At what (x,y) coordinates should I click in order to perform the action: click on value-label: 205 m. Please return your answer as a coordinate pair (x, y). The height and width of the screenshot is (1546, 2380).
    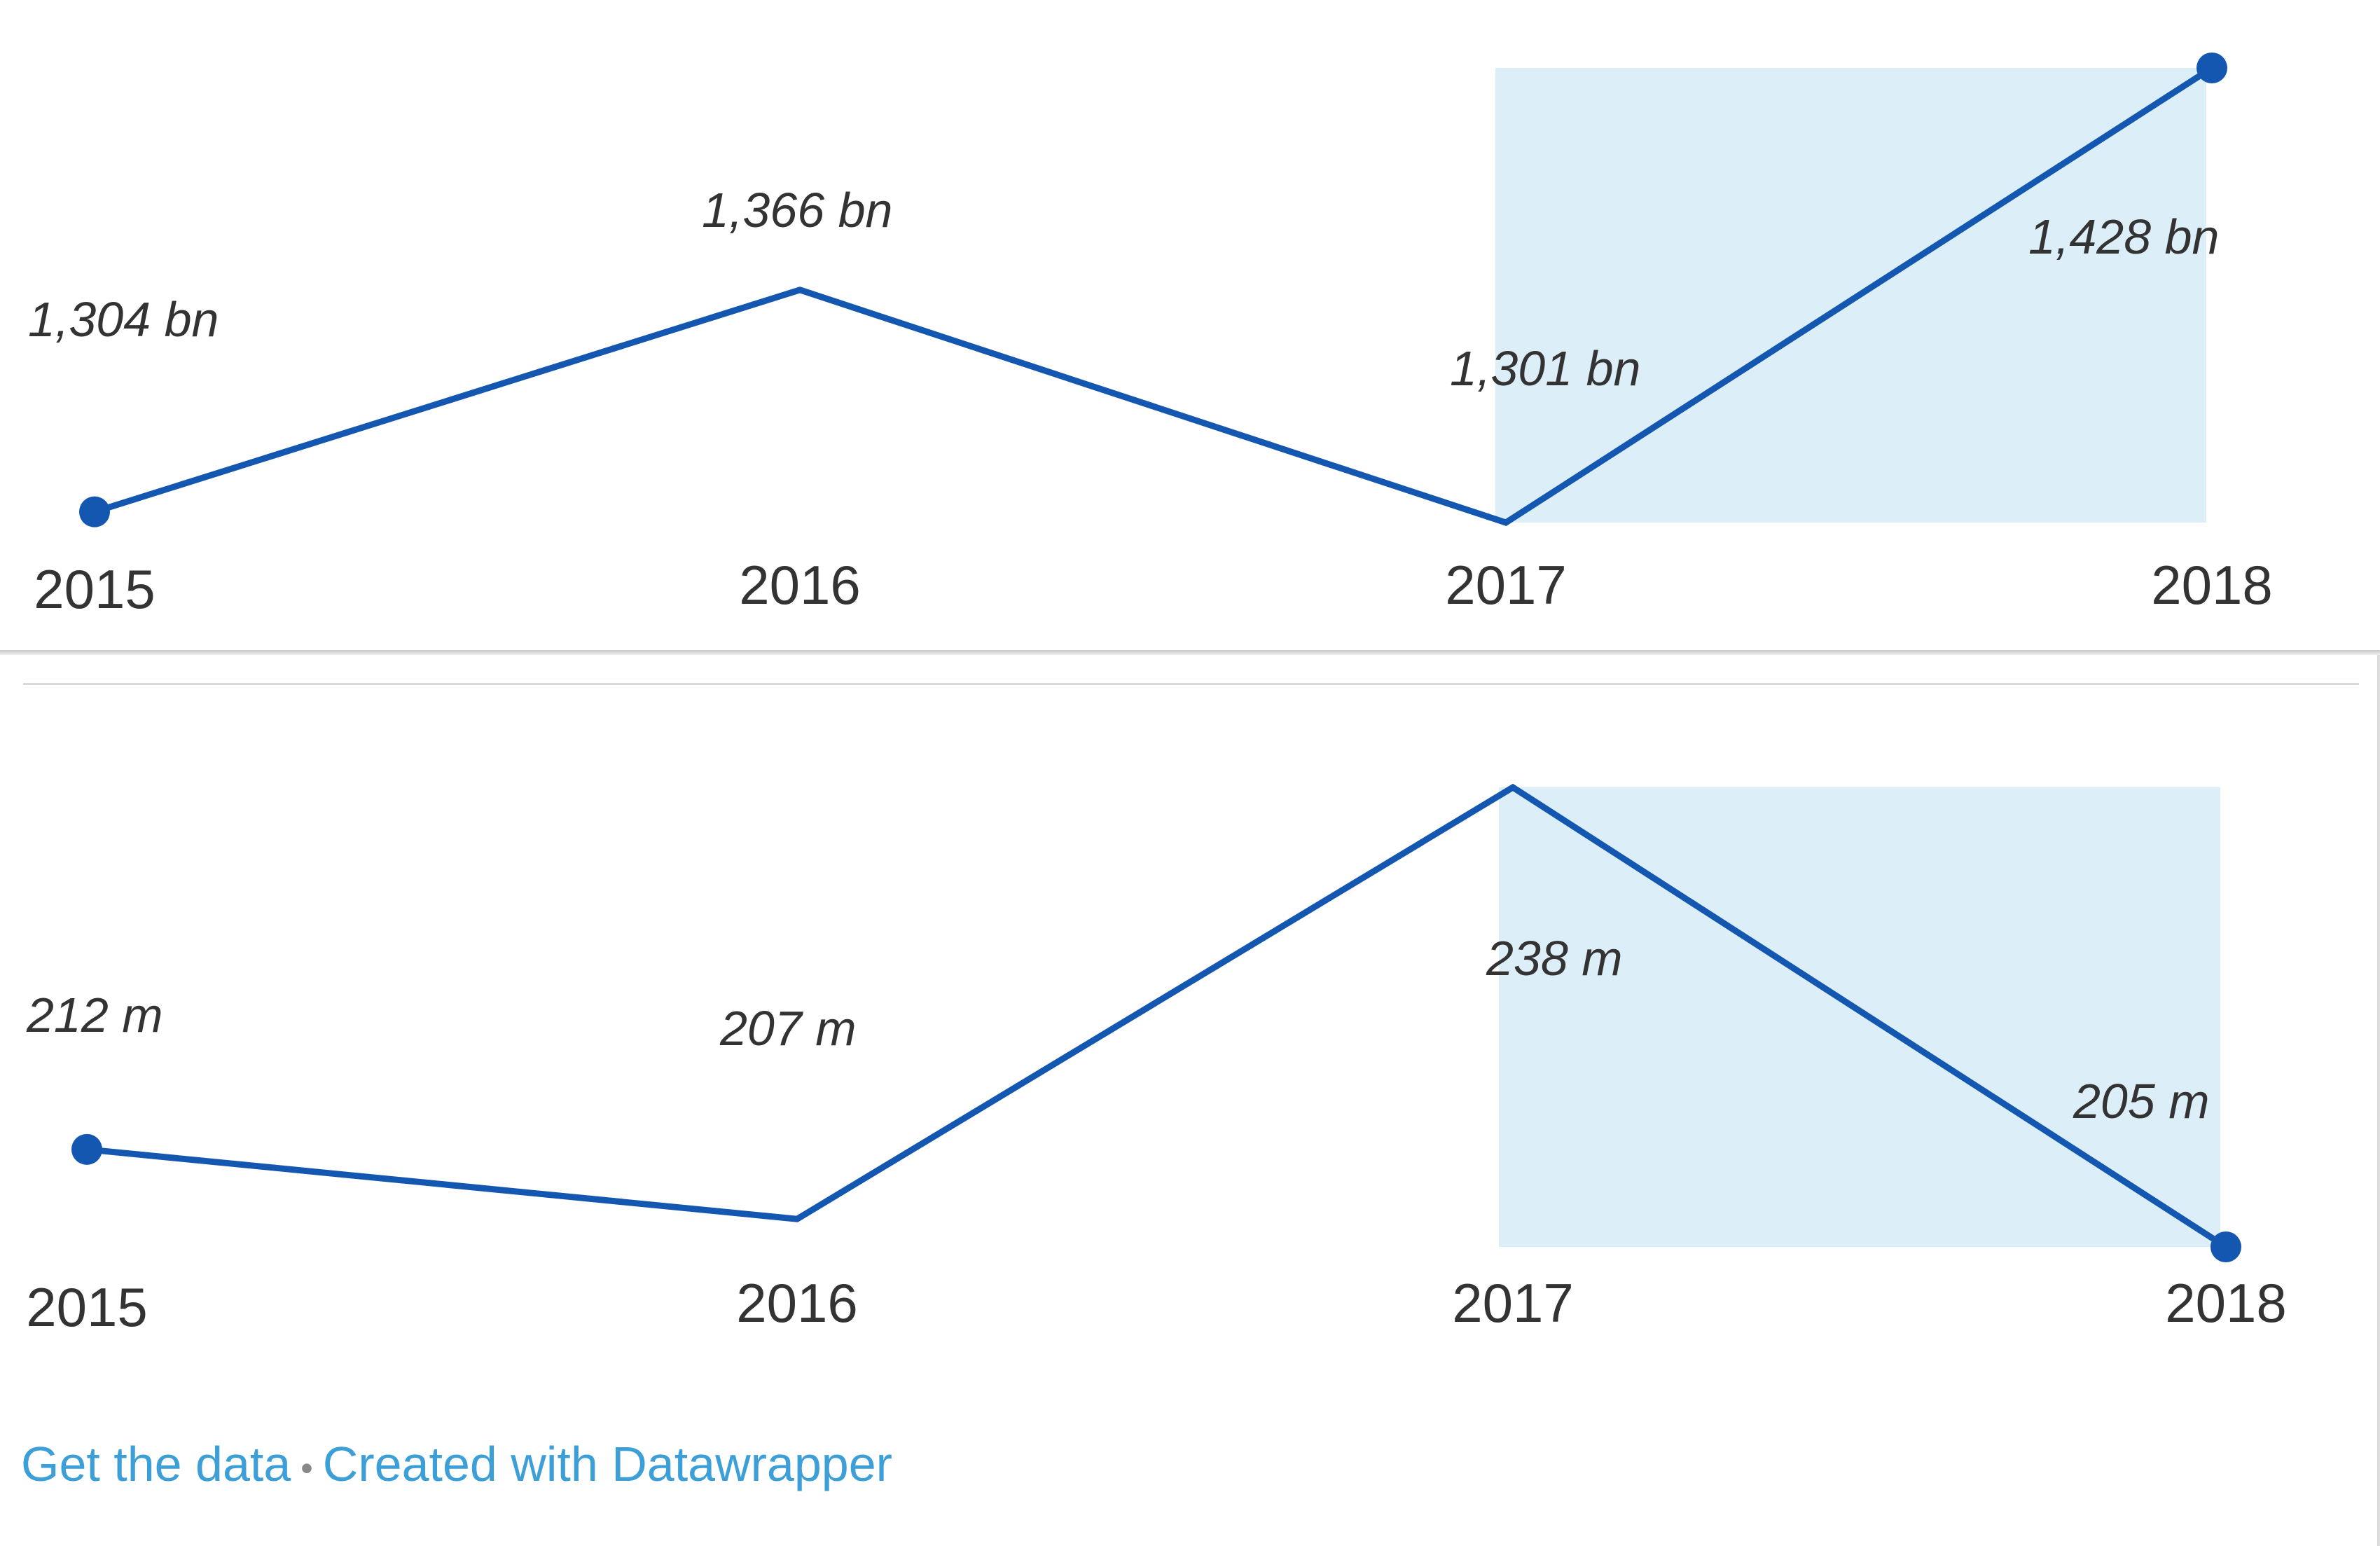
    Looking at the image, I should click on (2141, 1101).